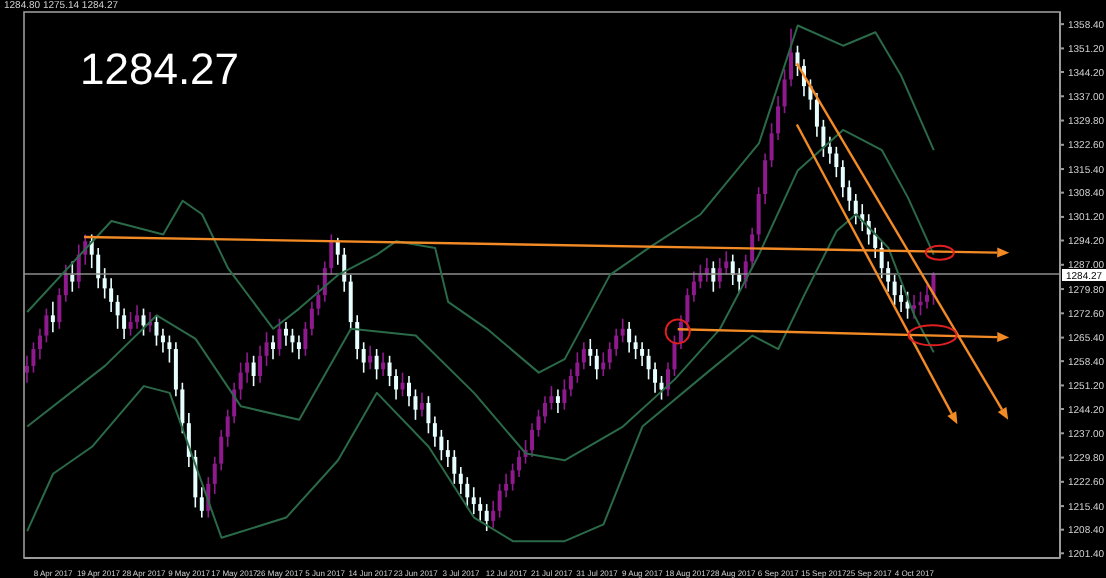  Describe the element at coordinates (160, 70) in the screenshot. I see `annotation: 1284.27` at that location.